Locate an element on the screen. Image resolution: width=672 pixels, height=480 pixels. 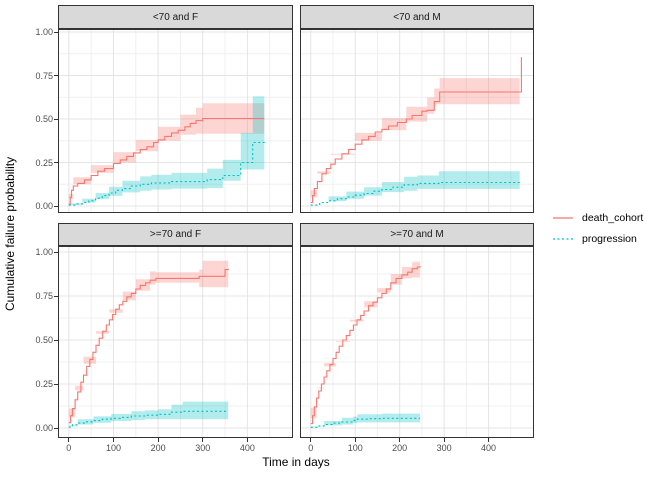
legend-item-death-cohort: death_cohort is located at coordinates (597, 217).